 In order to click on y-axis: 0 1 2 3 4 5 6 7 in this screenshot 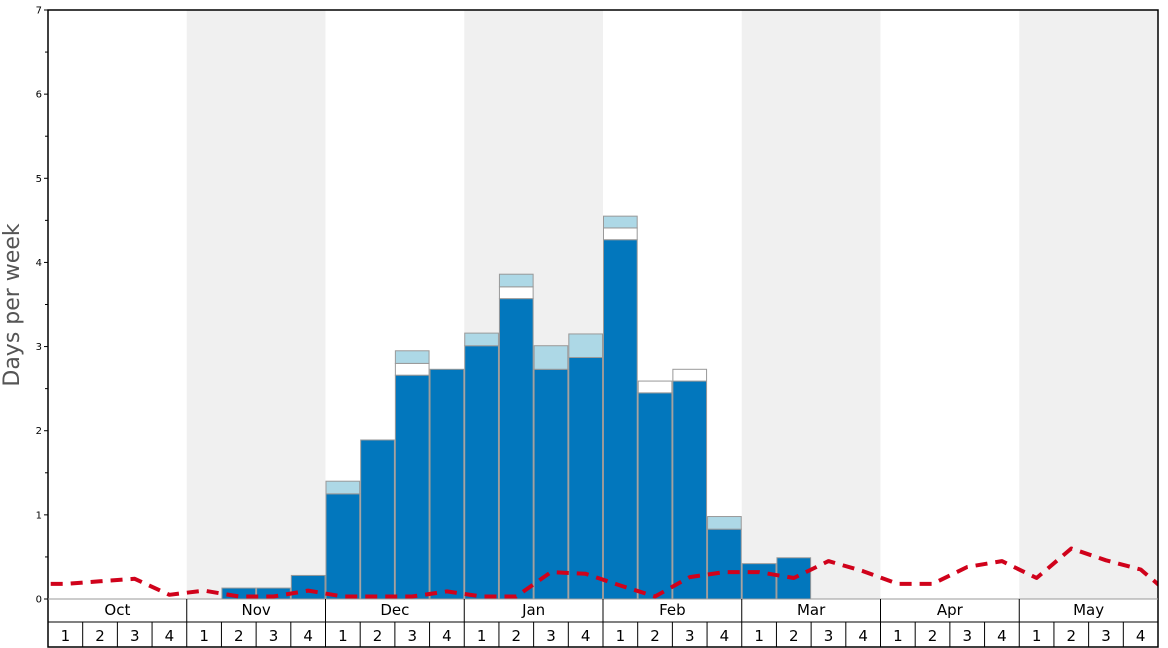, I will do `click(42, 306)`.